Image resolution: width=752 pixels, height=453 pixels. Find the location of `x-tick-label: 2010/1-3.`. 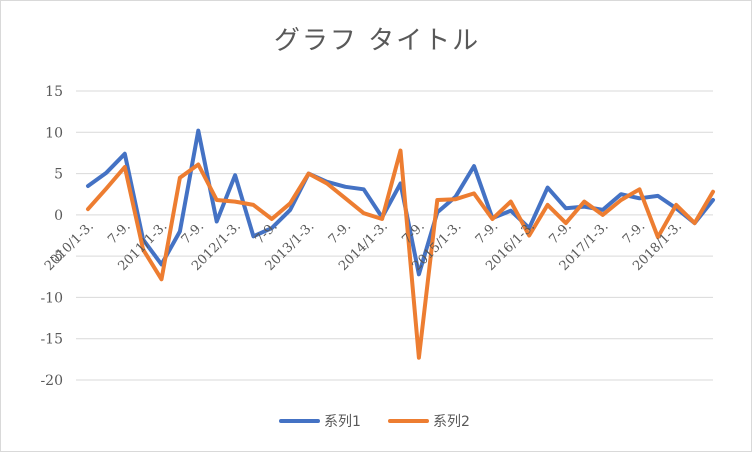

x-tick-label: 2010/1-3. is located at coordinates (69, 246).